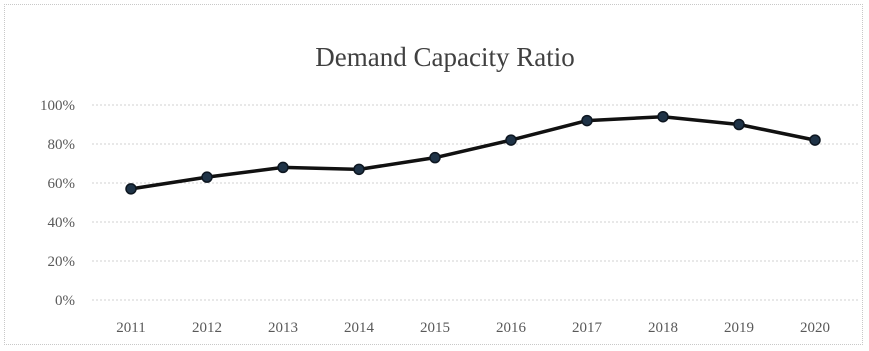 The width and height of the screenshot is (869, 351). I want to click on x-tick-label: 2013, so click(283, 328).